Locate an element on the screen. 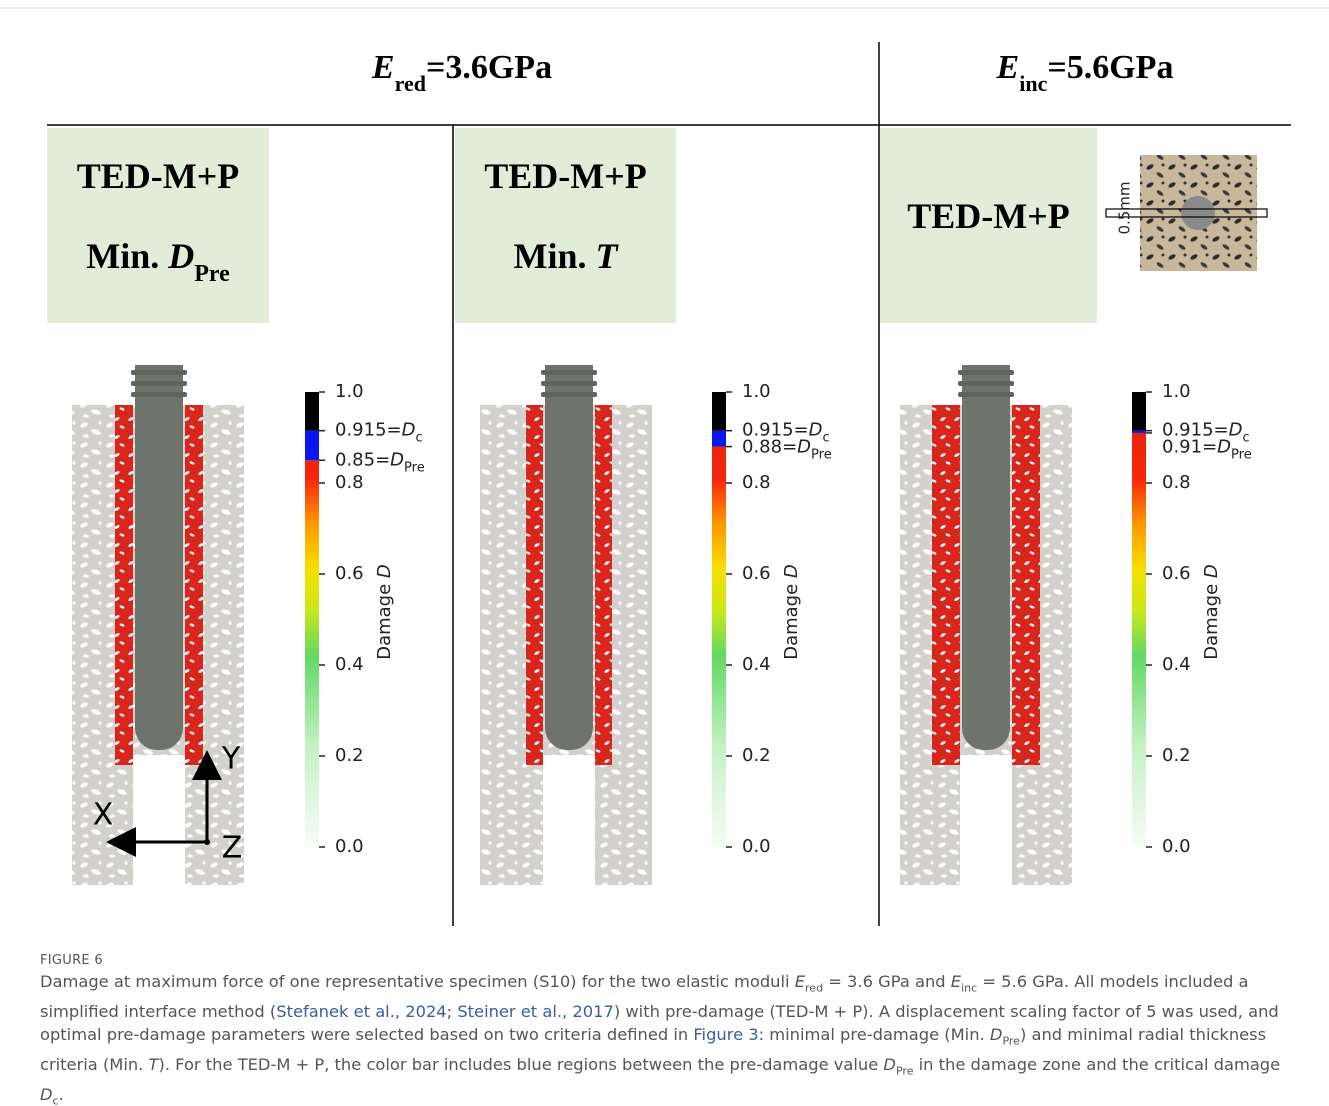 The height and width of the screenshot is (1106, 1329). colorbar-failed is located at coordinates (1139, 411).